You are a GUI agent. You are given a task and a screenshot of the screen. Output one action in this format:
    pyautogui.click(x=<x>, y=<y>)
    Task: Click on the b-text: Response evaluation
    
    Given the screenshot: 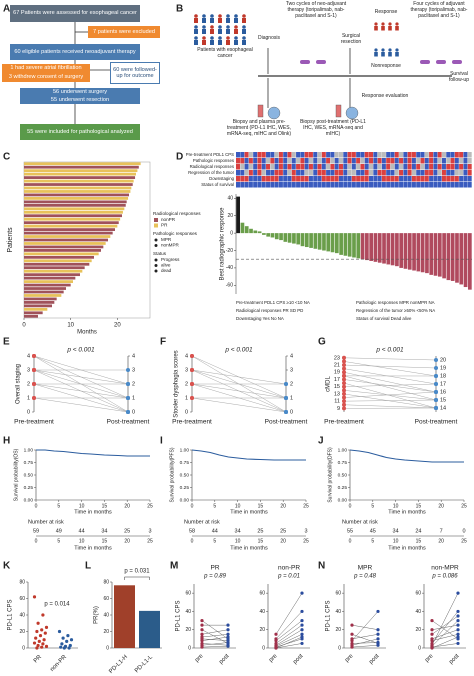 What is the action you would take?
    pyautogui.click(x=385, y=96)
    